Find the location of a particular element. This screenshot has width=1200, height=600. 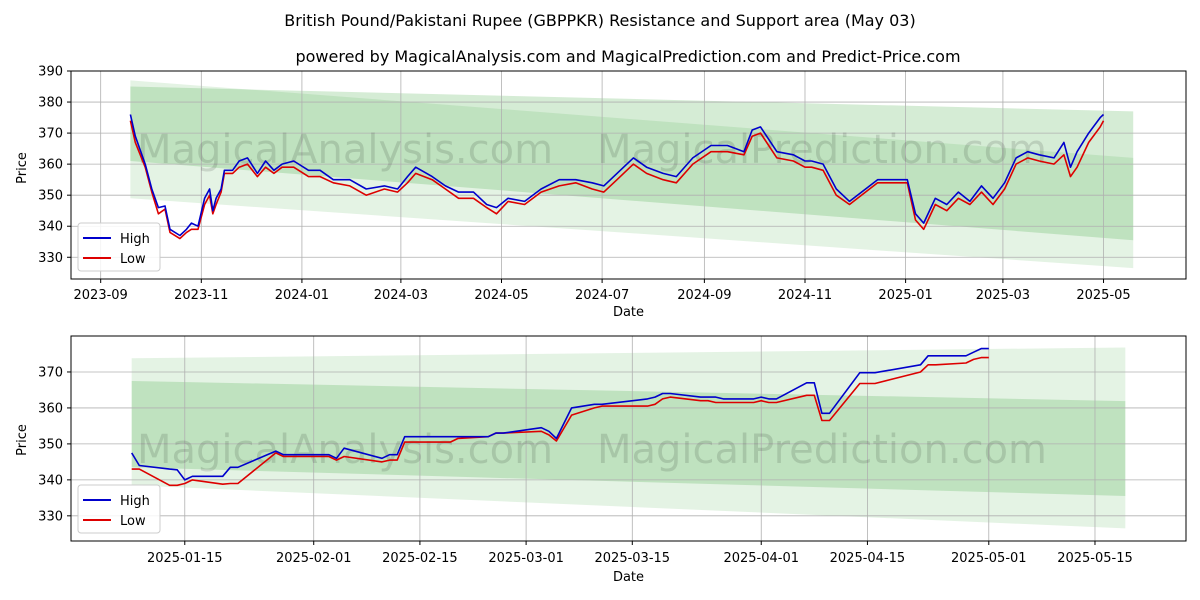

x-tick-label: 2025-03-01 is located at coordinates (526, 558).